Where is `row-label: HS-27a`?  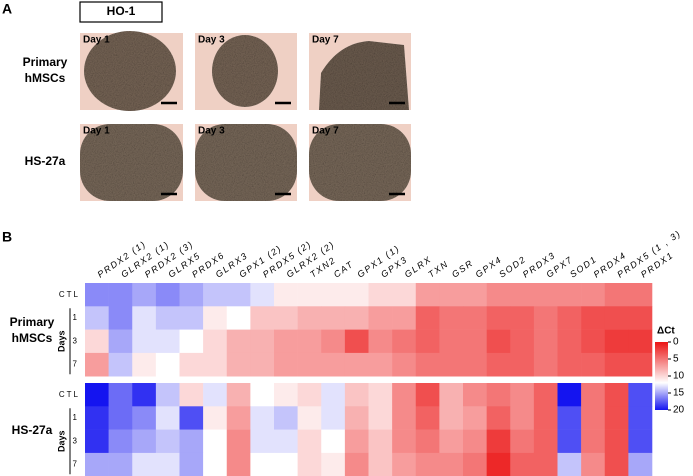 row-label: HS-27a is located at coordinates (45, 161).